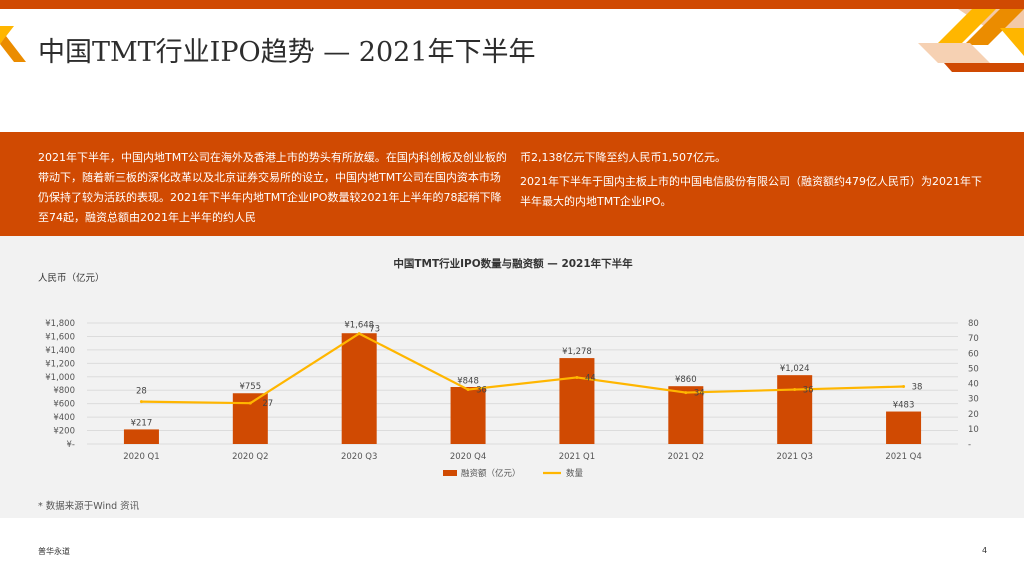 Image resolution: width=1024 pixels, height=576 pixels. I want to click on left-axis-tick-label: ¥600, so click(64, 405).